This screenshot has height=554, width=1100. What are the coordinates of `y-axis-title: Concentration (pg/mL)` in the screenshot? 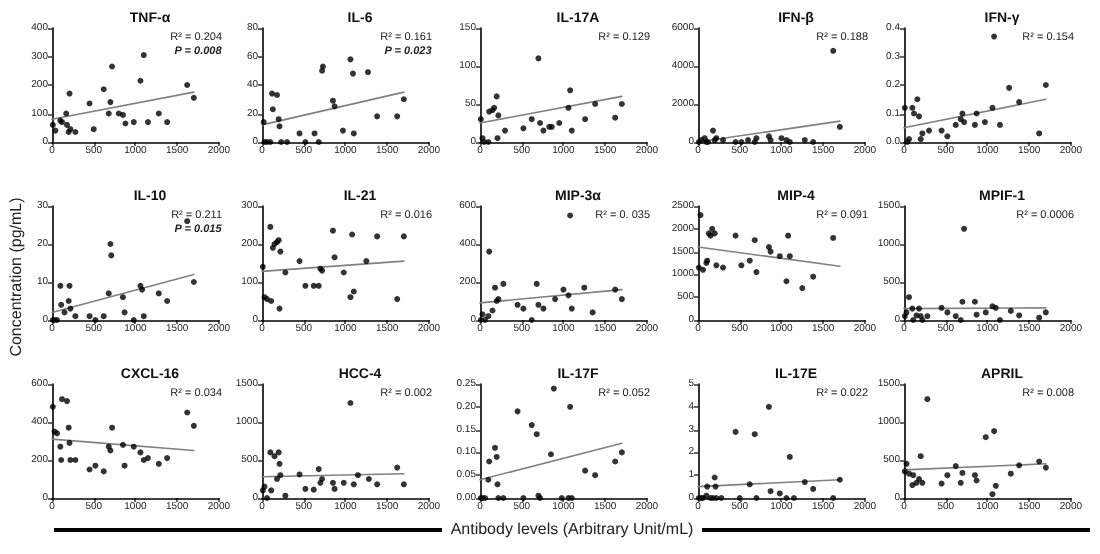 It's located at (16, 278).